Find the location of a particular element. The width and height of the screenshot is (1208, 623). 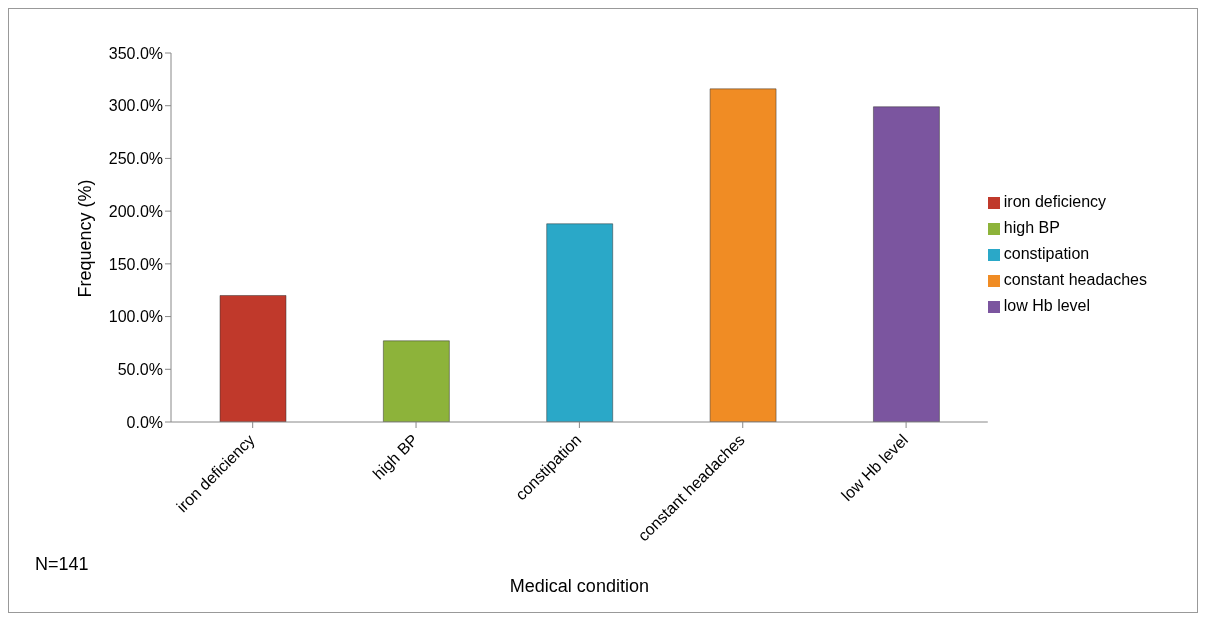

legend-label: constipation is located at coordinates (1046, 253).